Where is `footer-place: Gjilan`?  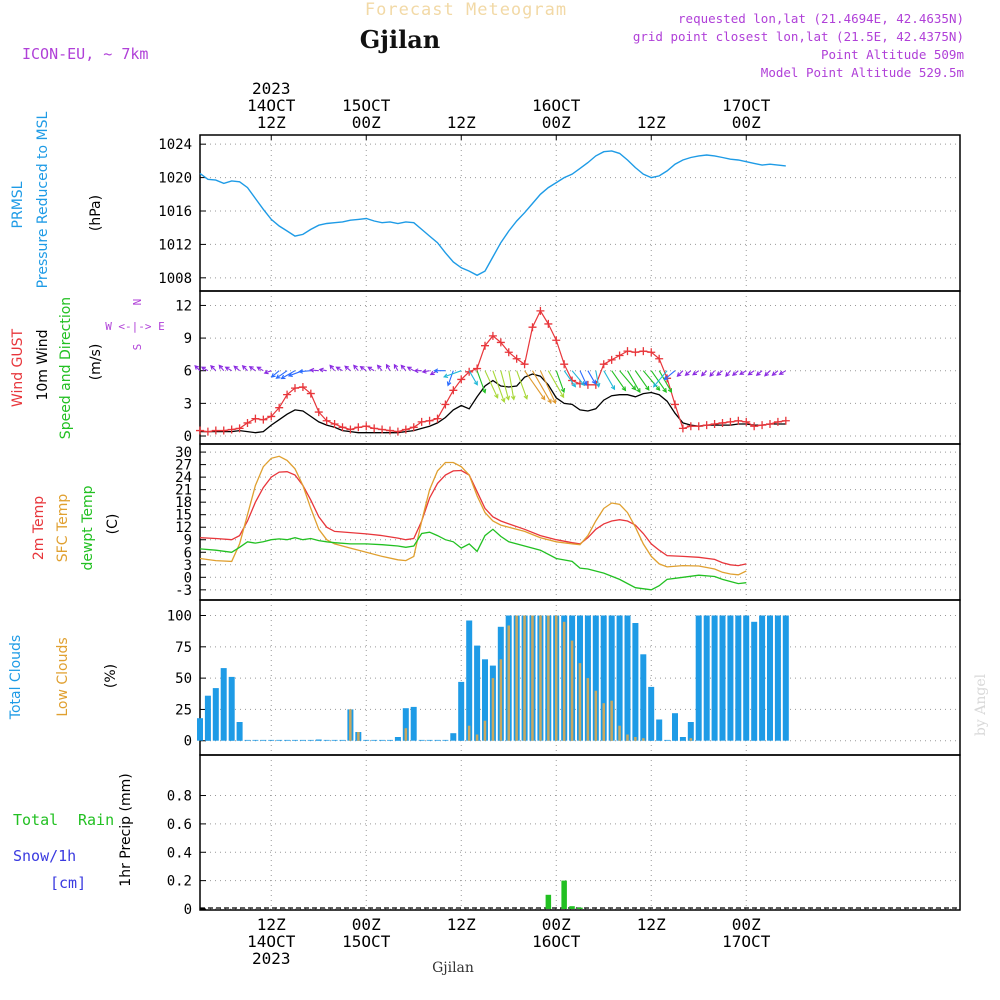 footer-place: Gjilan is located at coordinates (453, 968).